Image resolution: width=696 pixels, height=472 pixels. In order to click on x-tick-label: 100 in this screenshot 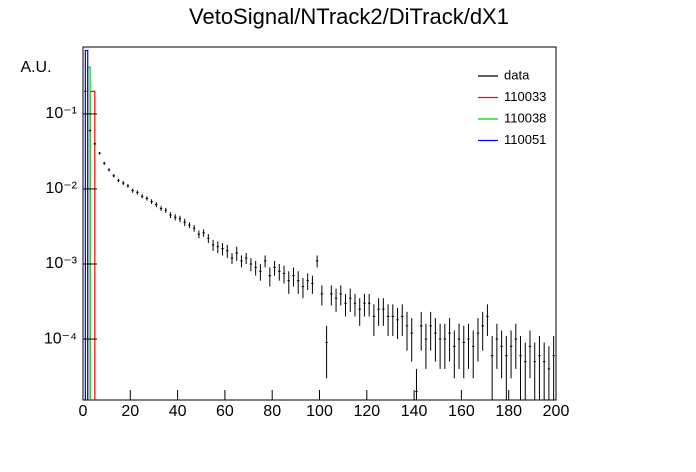, I will do `click(319, 411)`.